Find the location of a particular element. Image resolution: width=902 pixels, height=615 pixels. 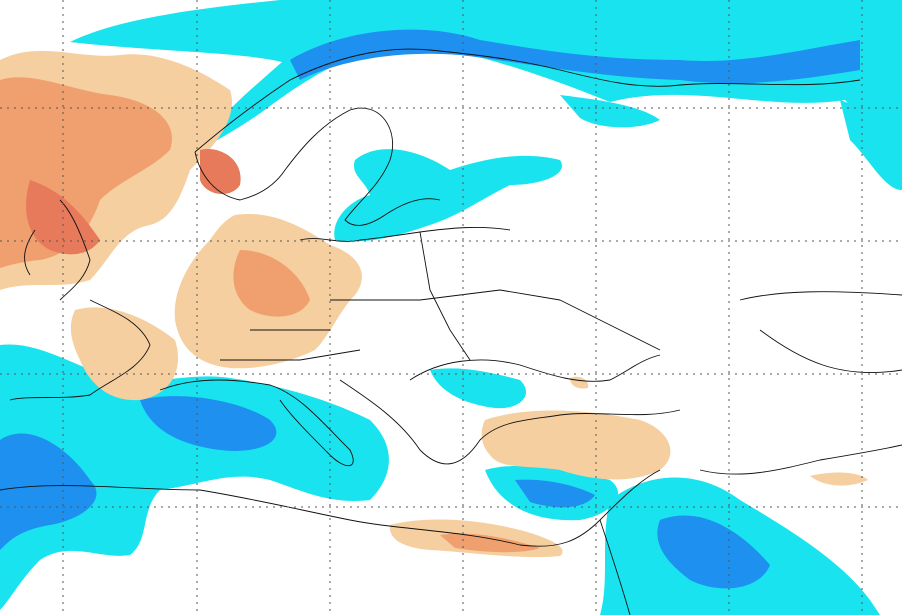

balkans-turkey-coast is located at coordinates (510, 422).